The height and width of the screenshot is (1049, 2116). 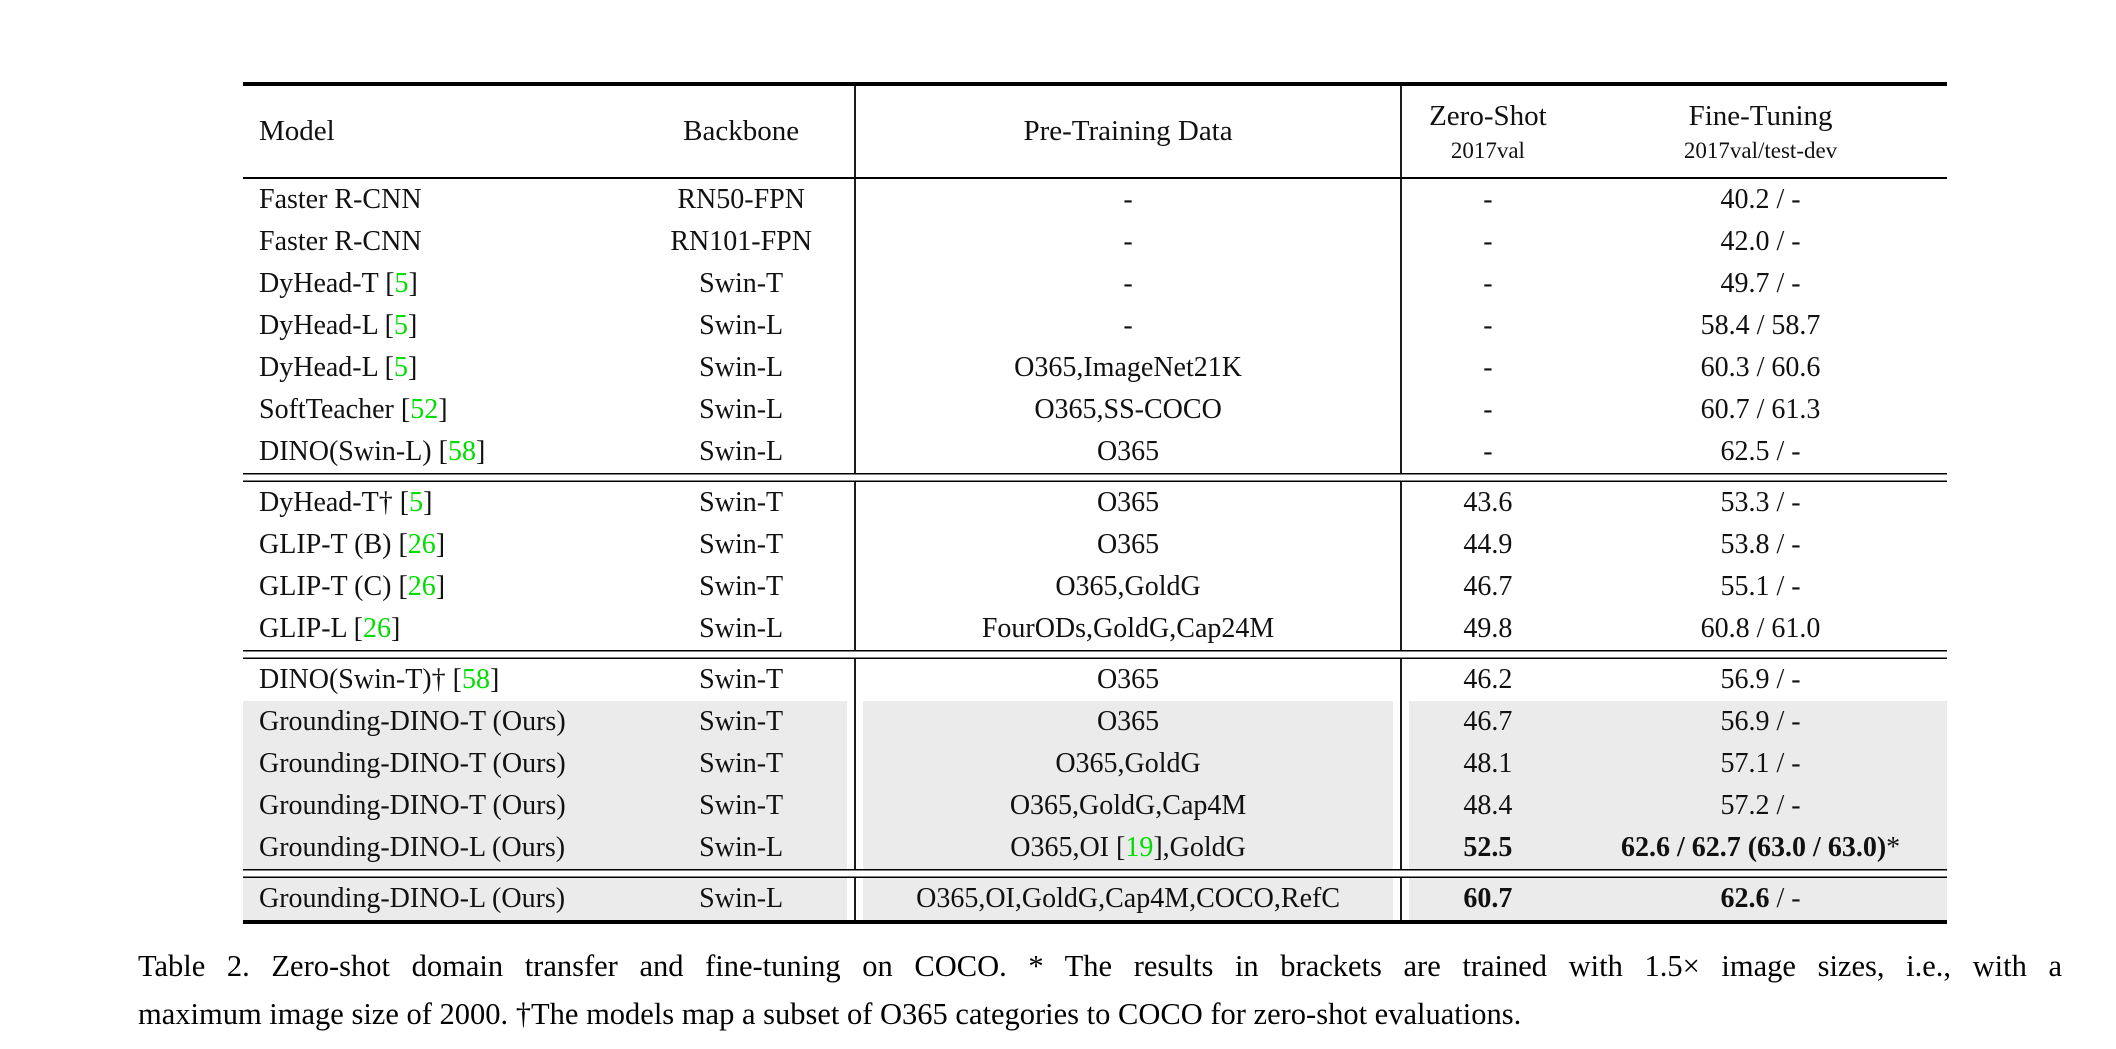 I want to click on backbone-cell: RN50-FPN, so click(x=741, y=200).